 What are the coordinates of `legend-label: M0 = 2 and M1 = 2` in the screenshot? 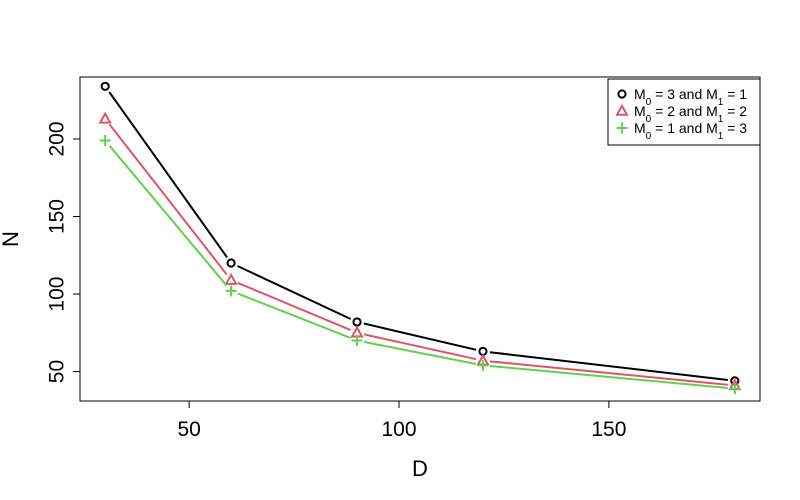 It's located at (690, 114).